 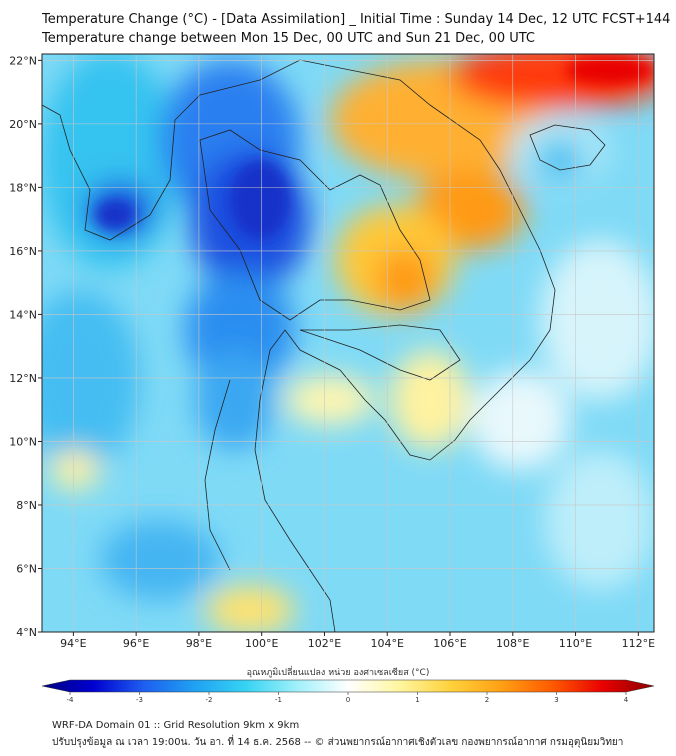 I want to click on longitude-tick-label: 100°E, so click(x=261, y=643).